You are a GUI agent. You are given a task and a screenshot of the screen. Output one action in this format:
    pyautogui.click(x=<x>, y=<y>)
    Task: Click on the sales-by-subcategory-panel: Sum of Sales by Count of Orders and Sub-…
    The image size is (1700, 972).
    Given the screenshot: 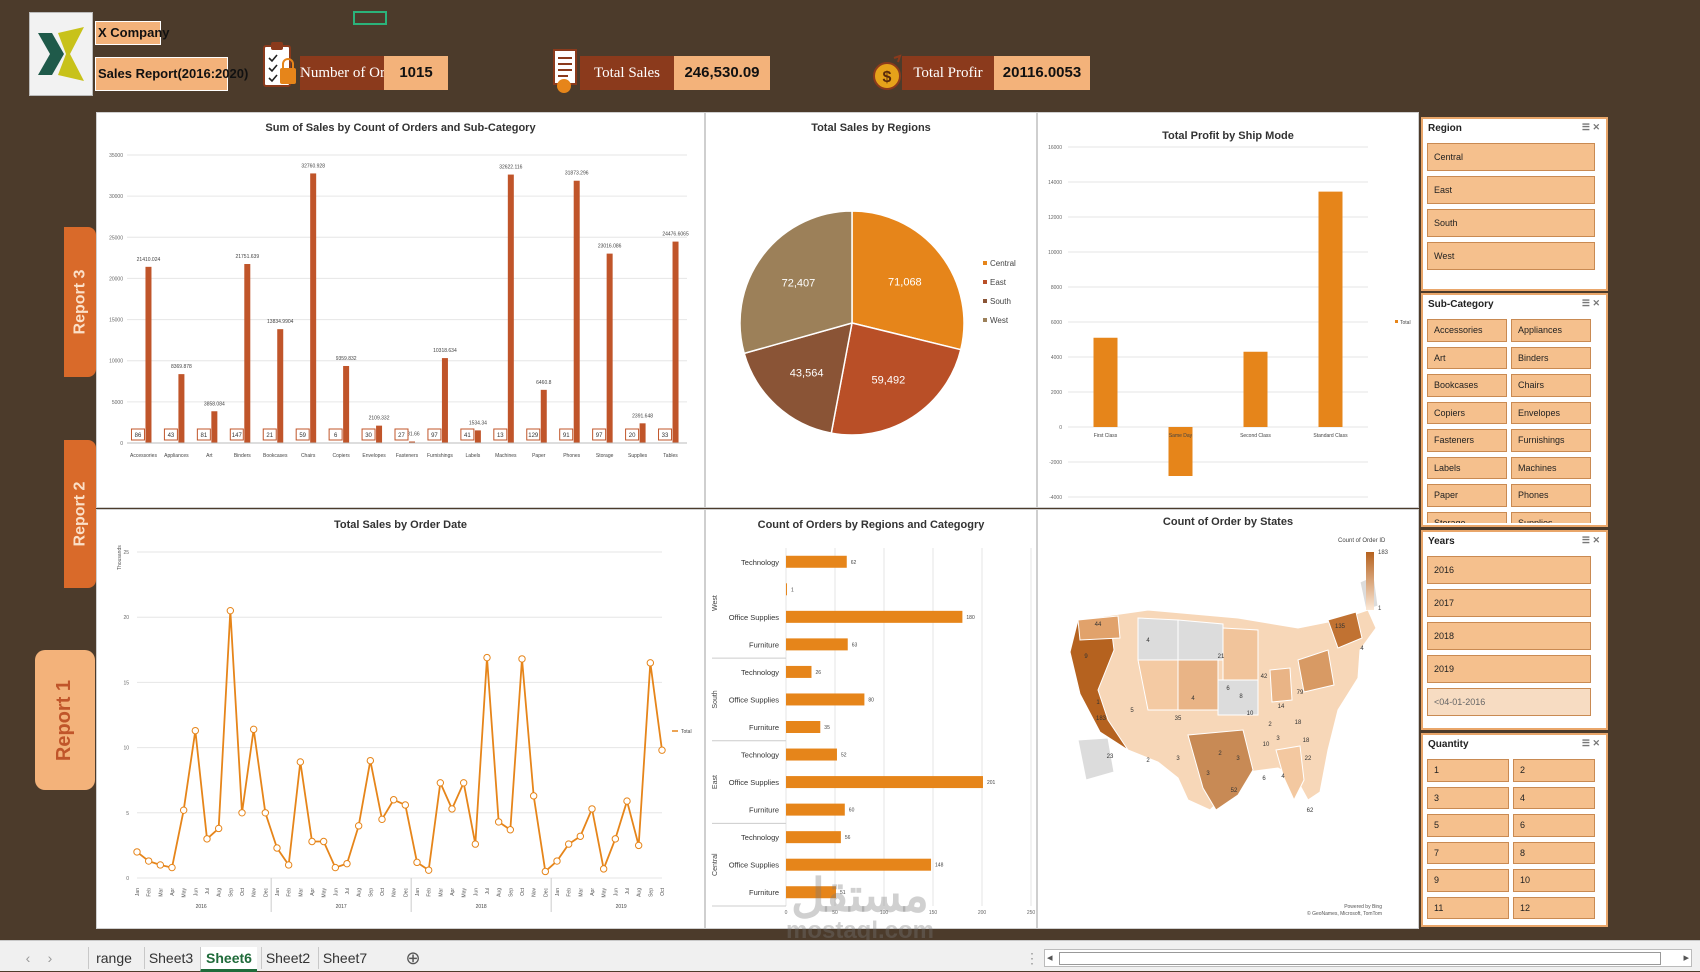 What is the action you would take?
    pyautogui.click(x=400, y=310)
    